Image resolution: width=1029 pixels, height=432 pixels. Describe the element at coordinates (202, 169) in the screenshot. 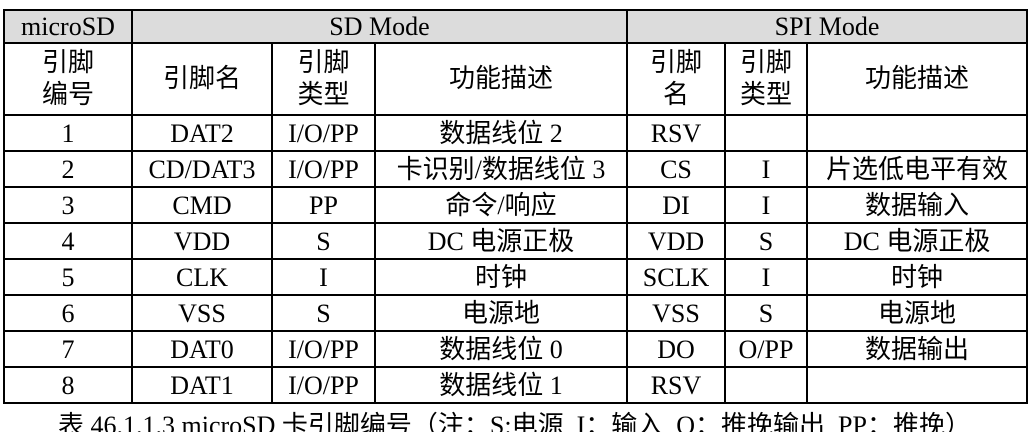

I see `sd-pin-name-cell: CD/DAT3` at that location.